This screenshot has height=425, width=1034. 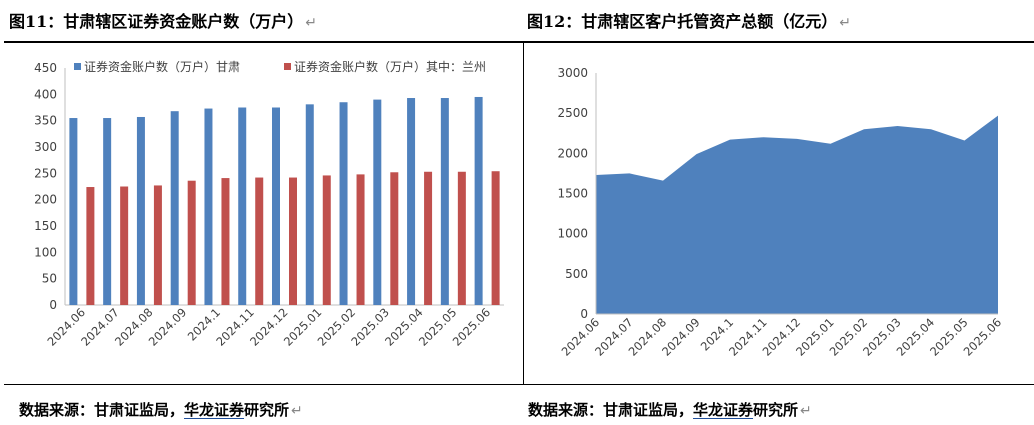 What do you see at coordinates (45, 173) in the screenshot?
I see `y-tick-label: 250` at bounding box center [45, 173].